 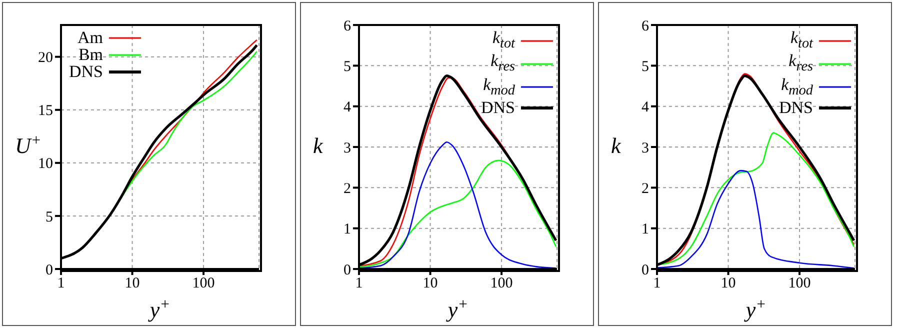 What do you see at coordinates (45, 164) in the screenshot?
I see `y-tick-label: 10` at bounding box center [45, 164].